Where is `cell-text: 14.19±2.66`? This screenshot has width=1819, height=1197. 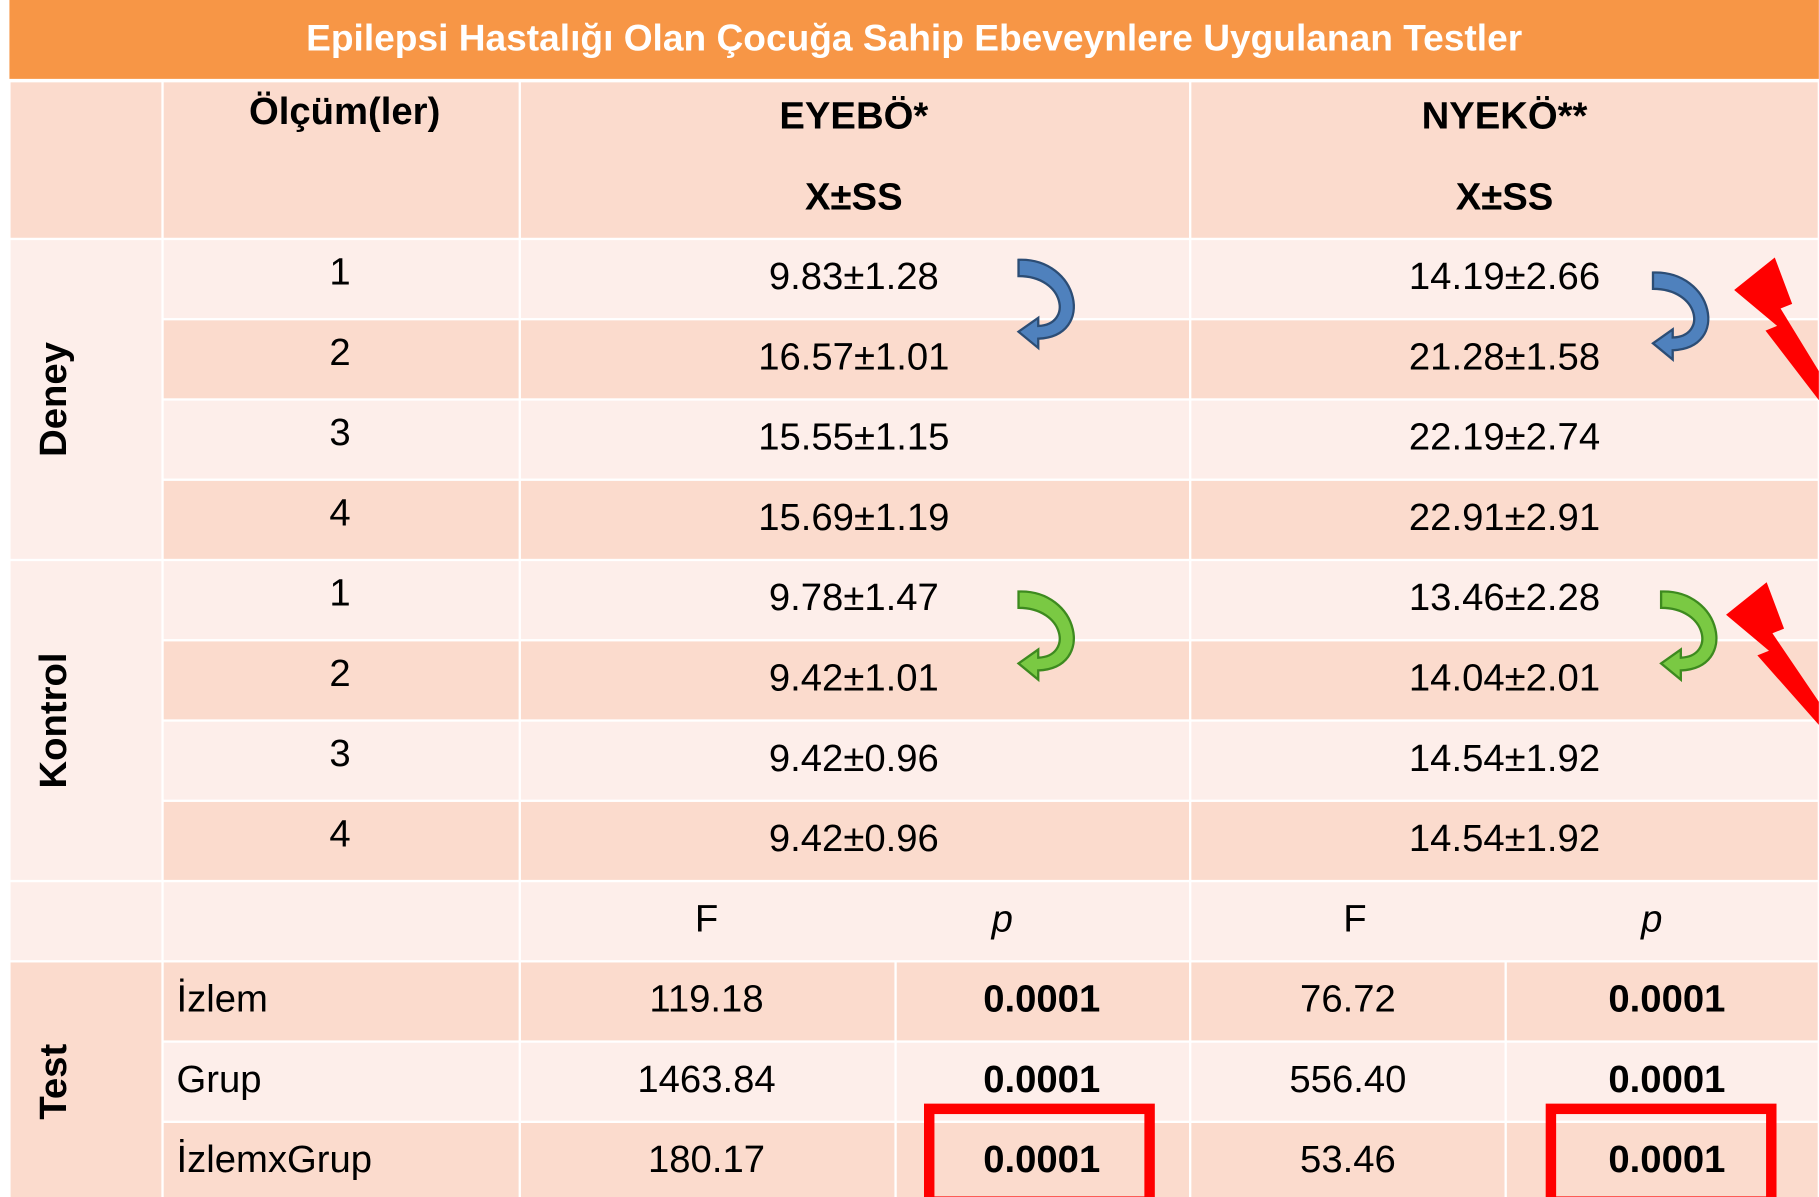
cell-text: 14.19±2.66 is located at coordinates (1504, 276).